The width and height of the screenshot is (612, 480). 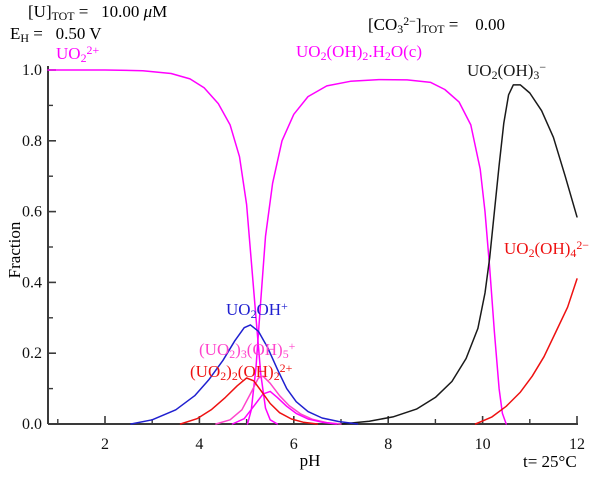 I want to click on x-tick-label: 6, so click(x=294, y=444).